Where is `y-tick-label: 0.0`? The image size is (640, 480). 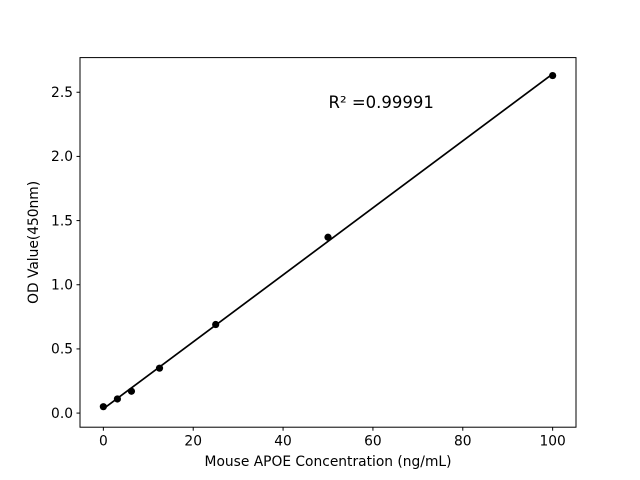
y-tick-label: 0.0 is located at coordinates (62, 414).